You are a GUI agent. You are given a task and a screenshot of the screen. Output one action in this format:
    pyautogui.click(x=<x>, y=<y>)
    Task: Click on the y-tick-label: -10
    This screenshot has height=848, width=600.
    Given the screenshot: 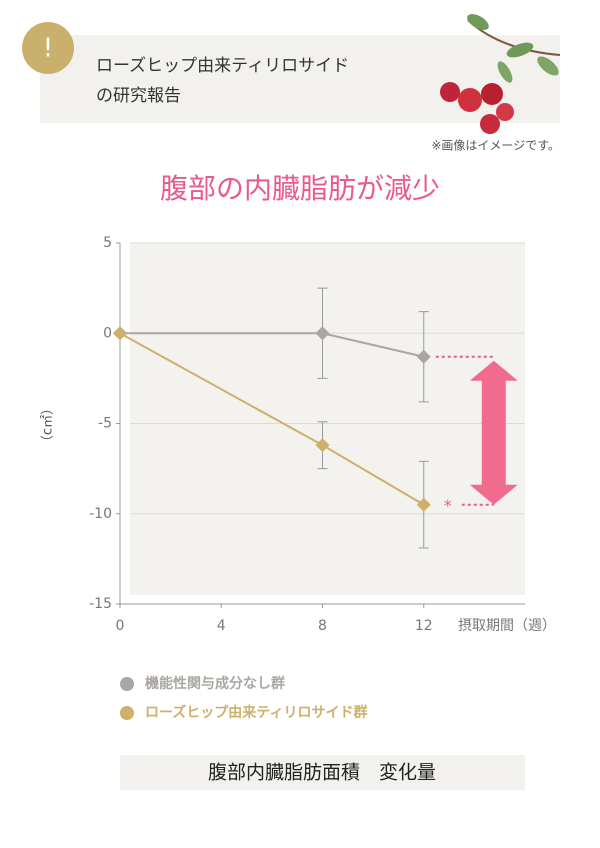 What is the action you would take?
    pyautogui.click(x=100, y=514)
    